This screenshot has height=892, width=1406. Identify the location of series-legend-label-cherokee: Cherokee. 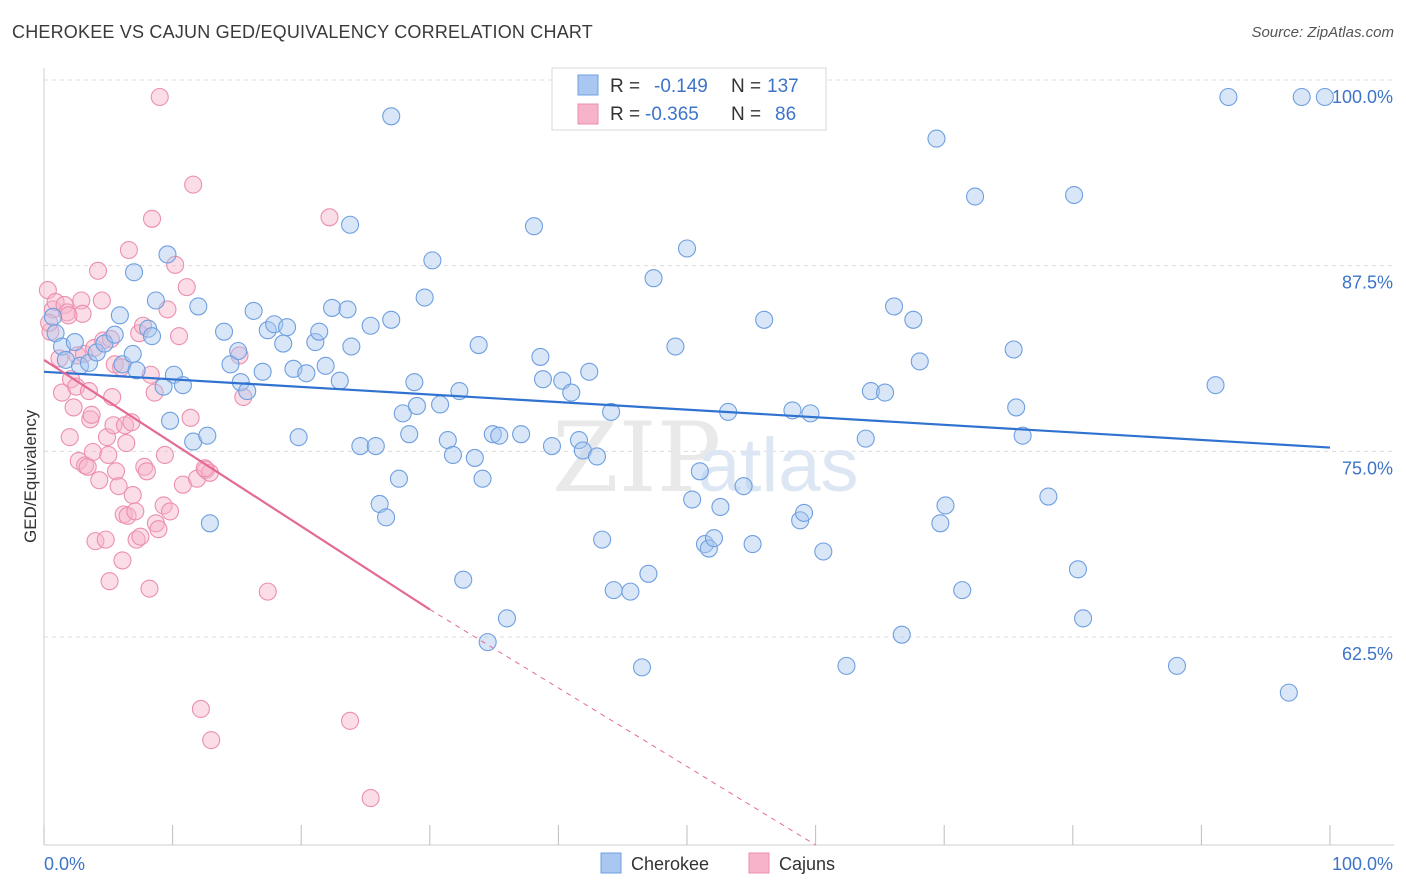
(670, 864).